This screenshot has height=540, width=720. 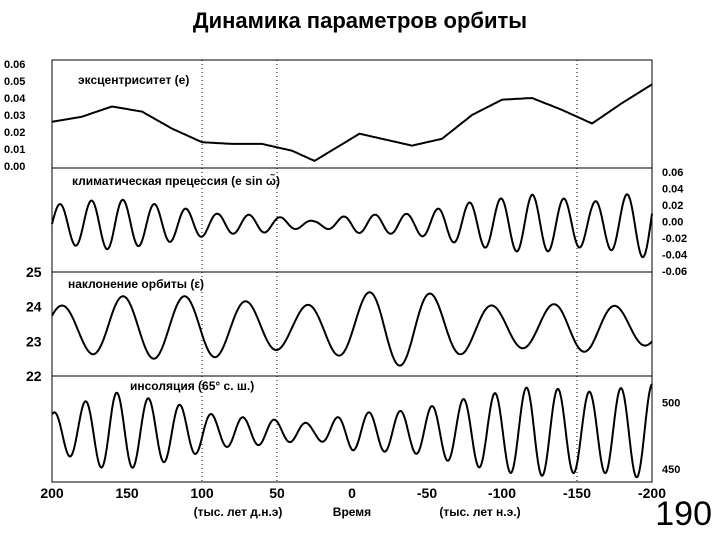 I want to click on precession-line, so click(x=352, y=226).